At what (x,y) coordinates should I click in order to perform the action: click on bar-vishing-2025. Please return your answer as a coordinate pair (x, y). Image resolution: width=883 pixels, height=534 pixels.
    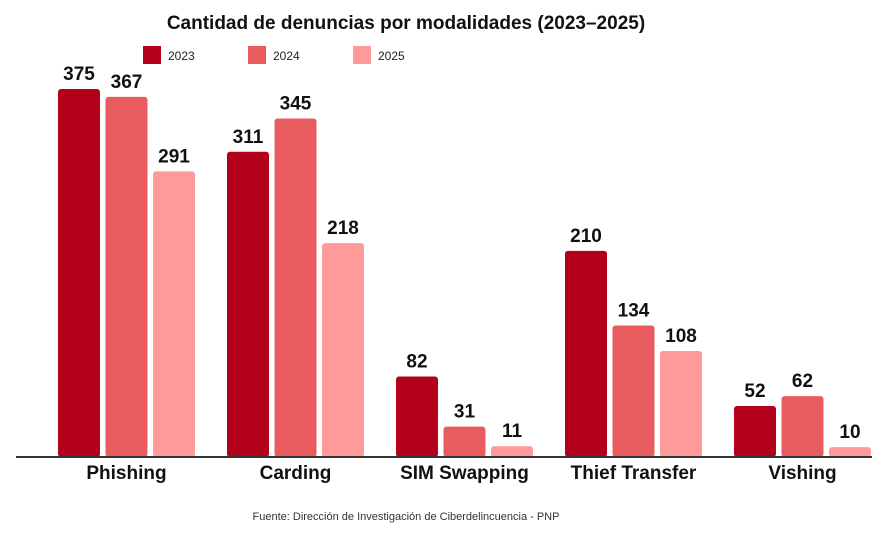
    Looking at the image, I should click on (850, 452).